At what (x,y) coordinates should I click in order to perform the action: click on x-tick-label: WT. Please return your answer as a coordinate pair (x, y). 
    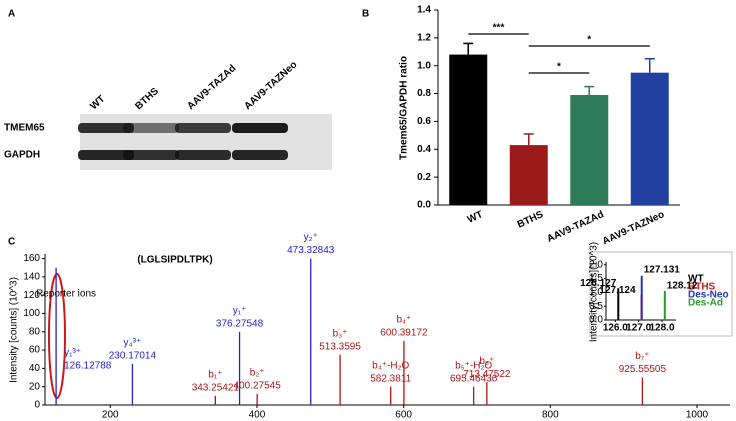
    Looking at the image, I should click on (475, 217).